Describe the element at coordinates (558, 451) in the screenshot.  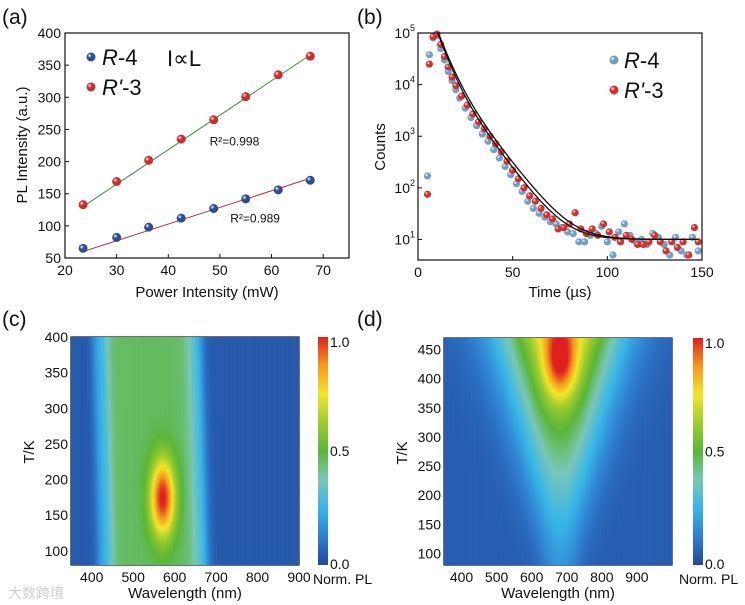
I see `heatmap-r3` at that location.